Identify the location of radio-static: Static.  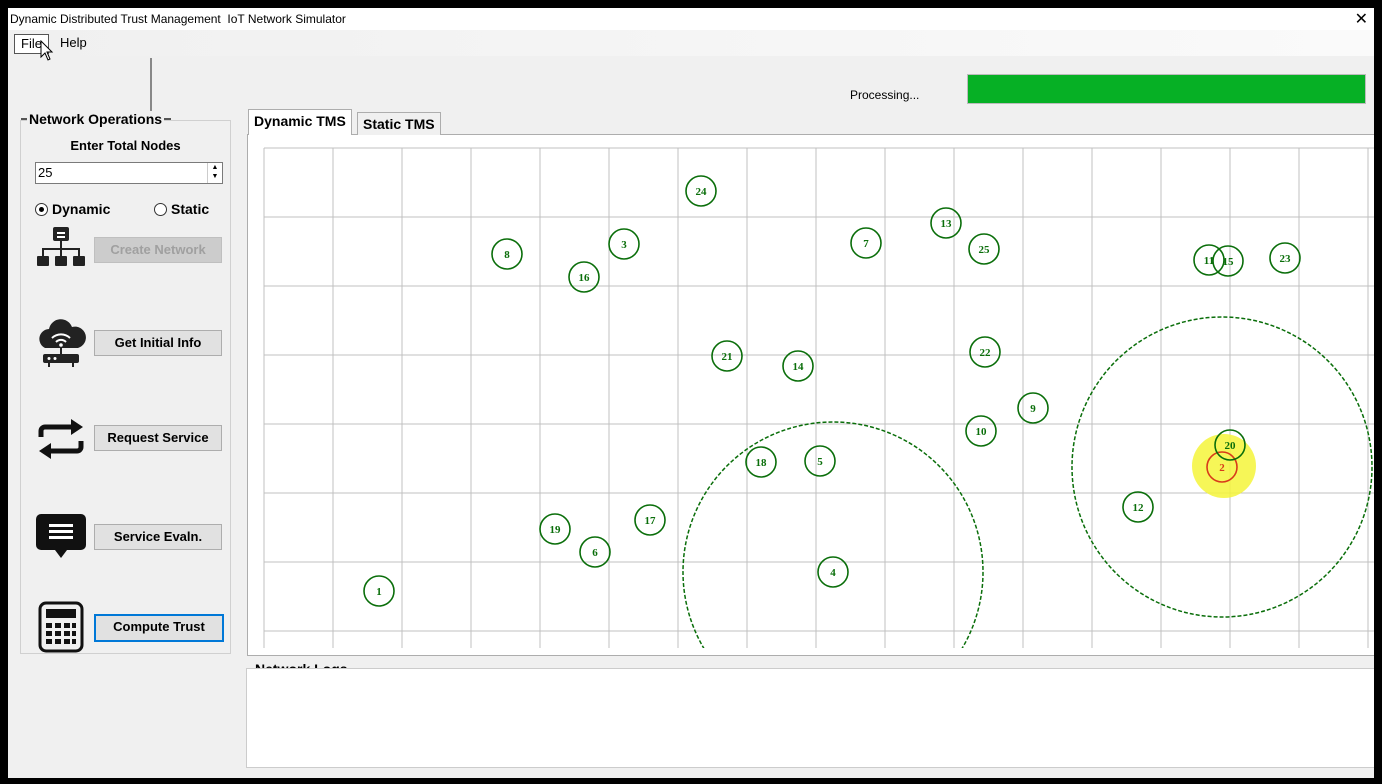
(181, 209).